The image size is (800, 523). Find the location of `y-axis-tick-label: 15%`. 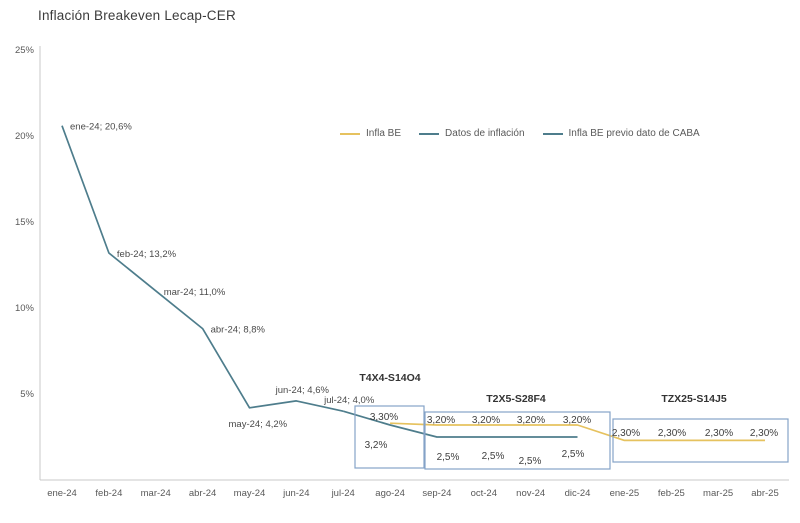

y-axis-tick-label: 15% is located at coordinates (25, 222).